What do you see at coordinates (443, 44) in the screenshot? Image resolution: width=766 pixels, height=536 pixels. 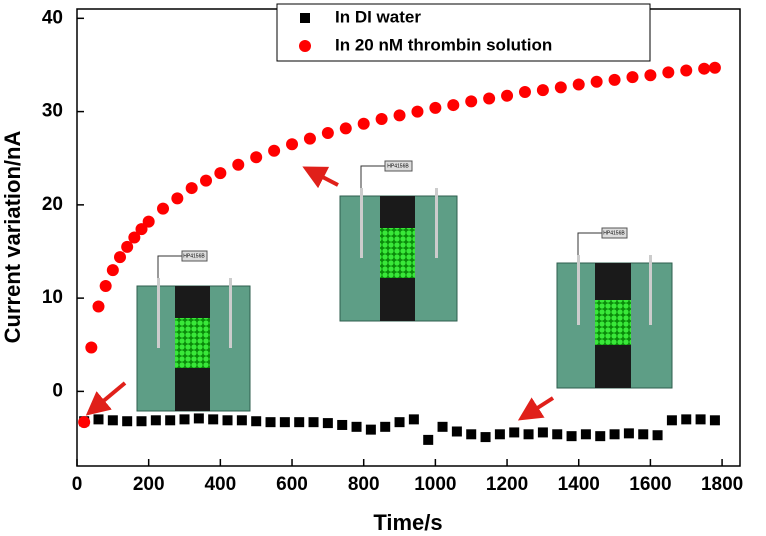 I see `legend-label: In 20 nM thrombin solution` at bounding box center [443, 44].